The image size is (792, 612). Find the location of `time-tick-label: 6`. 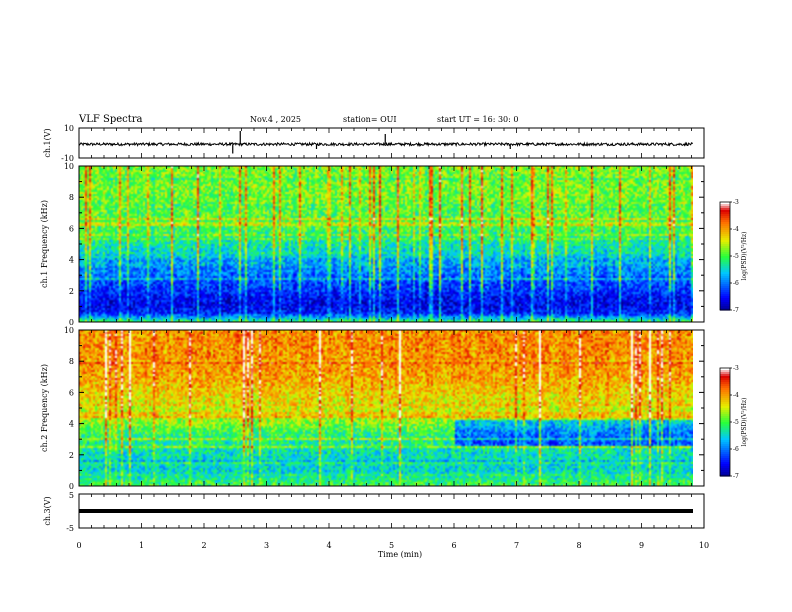

time-tick-label: 6 is located at coordinates (453, 545).